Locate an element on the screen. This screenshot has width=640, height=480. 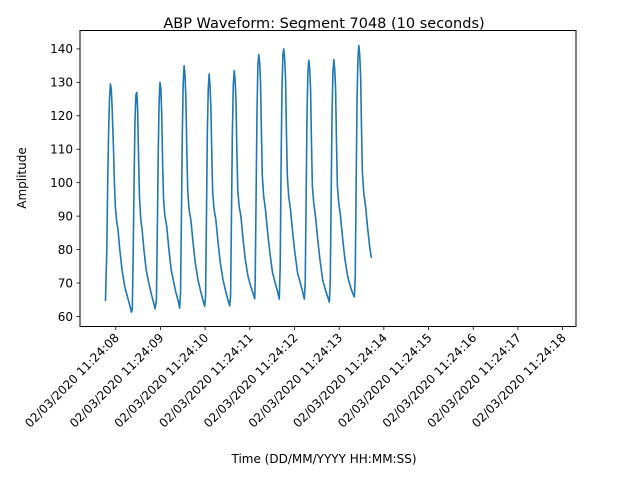
y-tick-label: 110 is located at coordinates (61, 150).